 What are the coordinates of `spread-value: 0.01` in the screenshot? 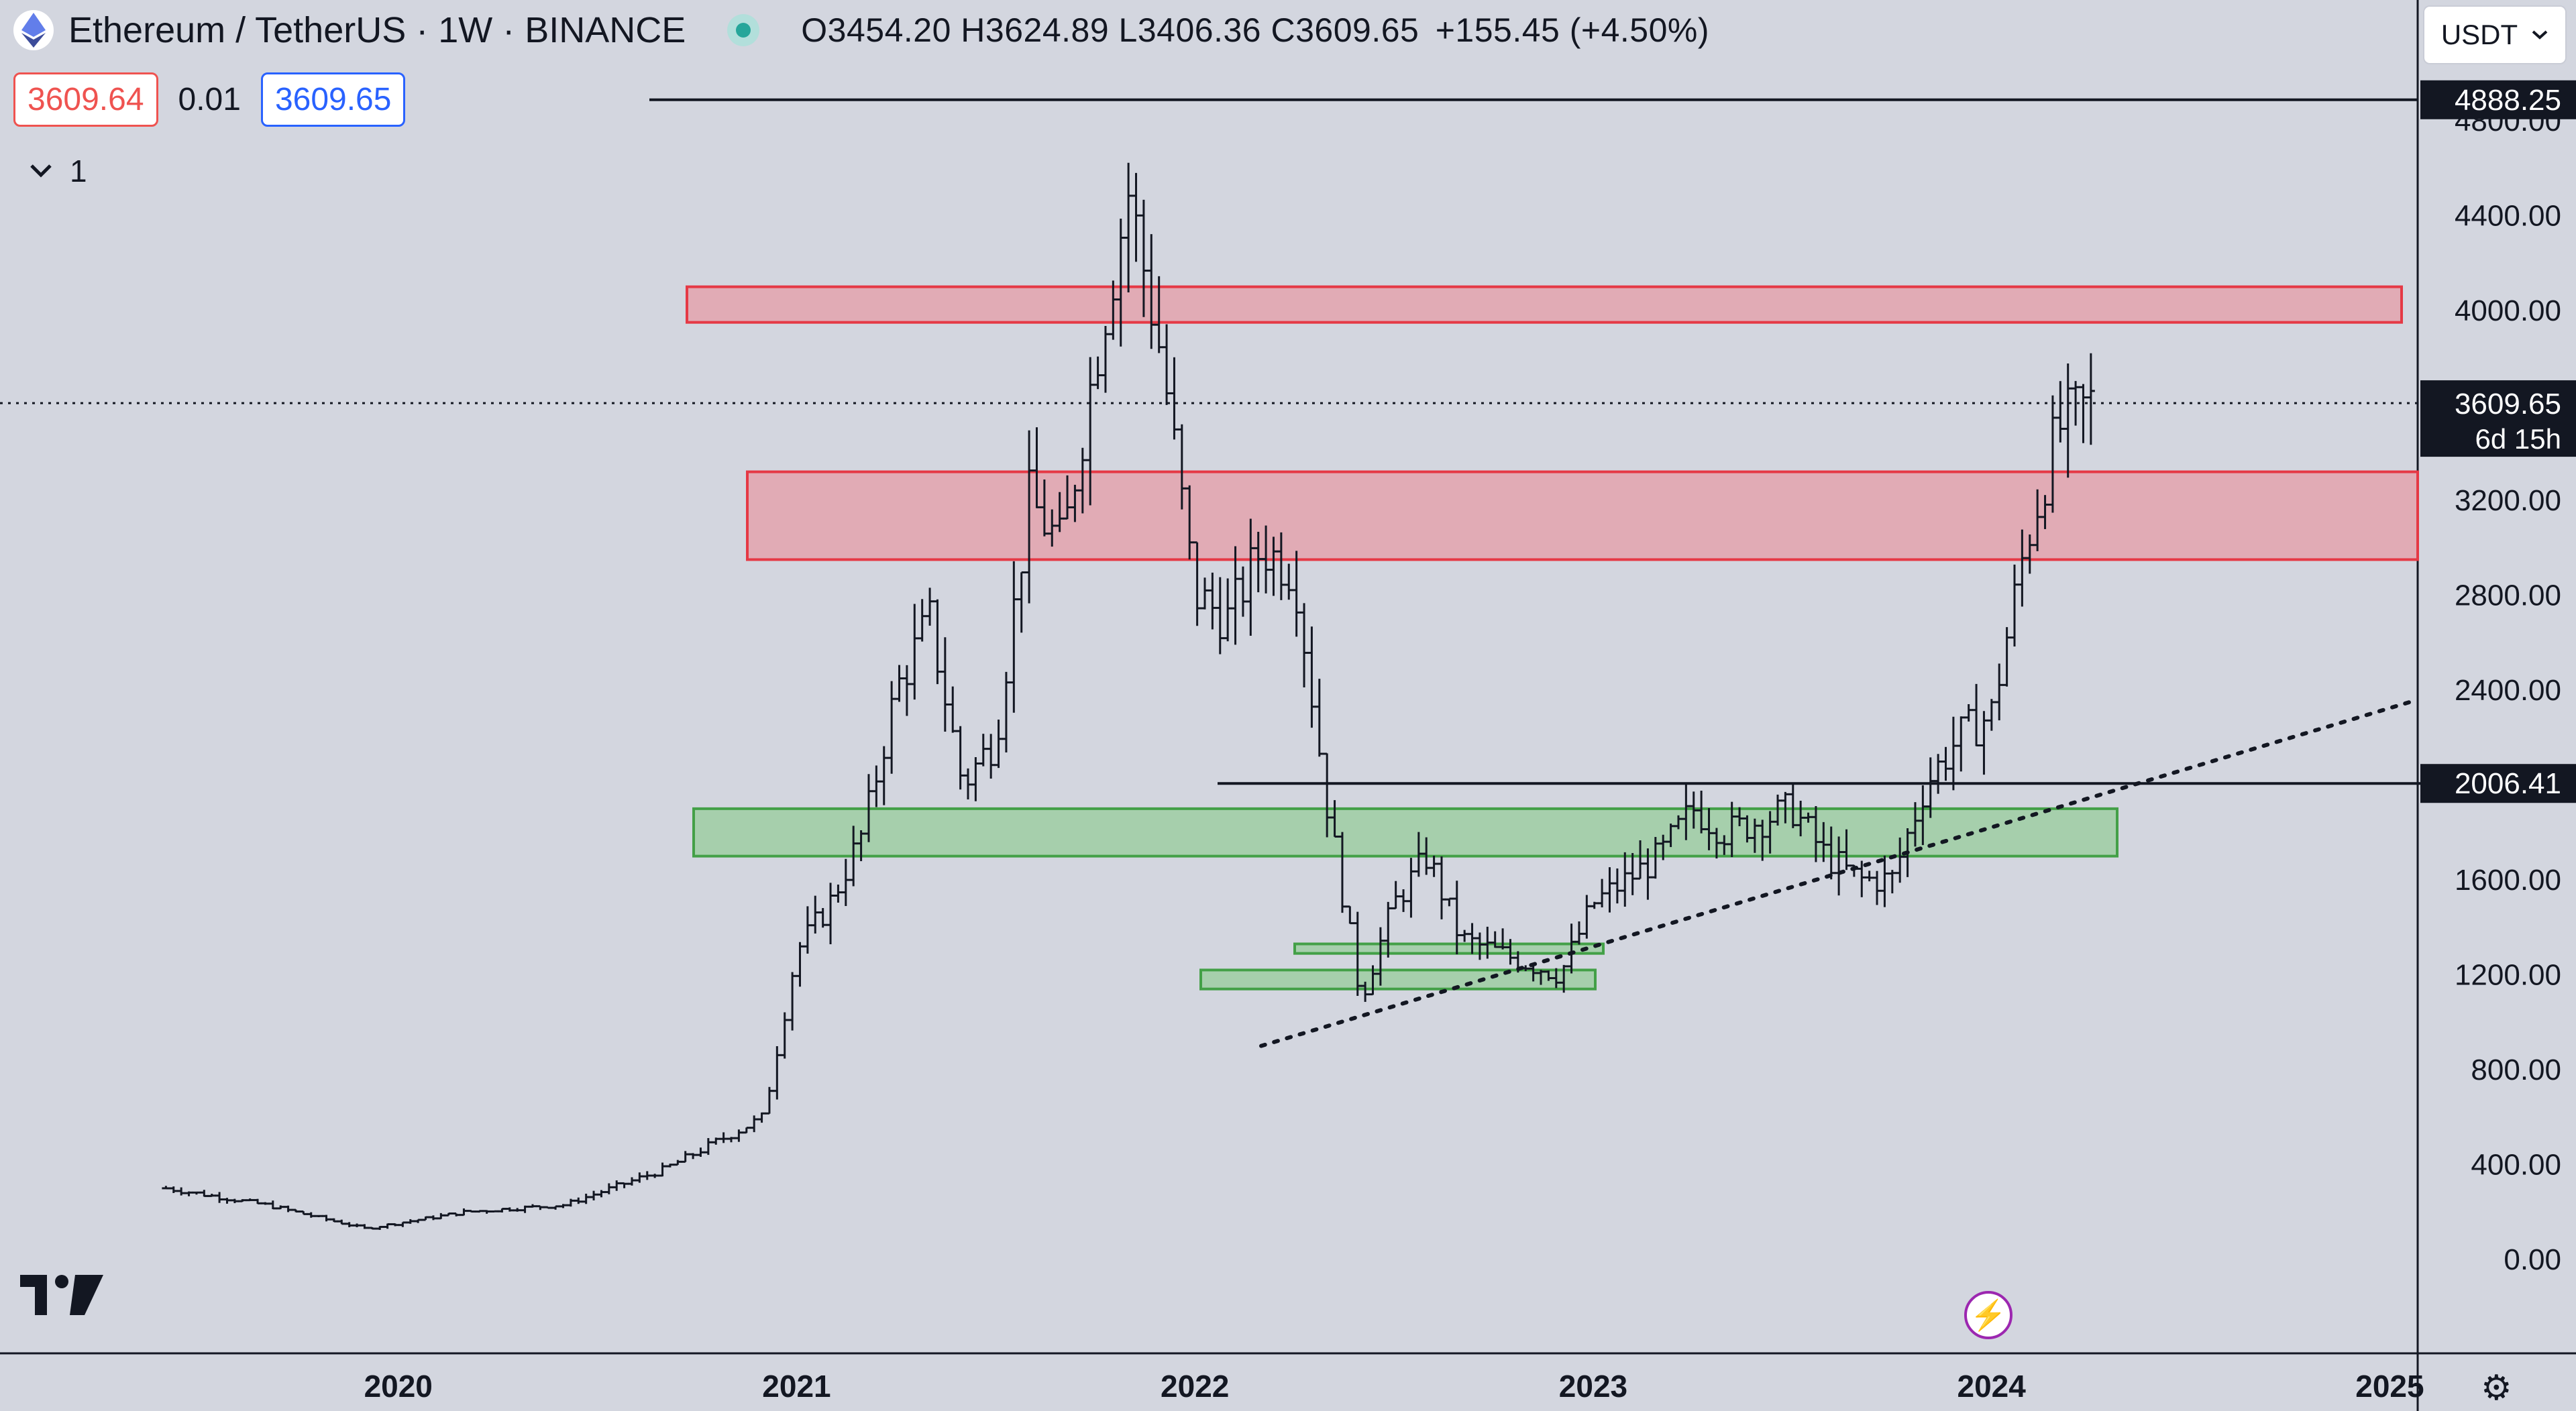 It's located at (209, 99).